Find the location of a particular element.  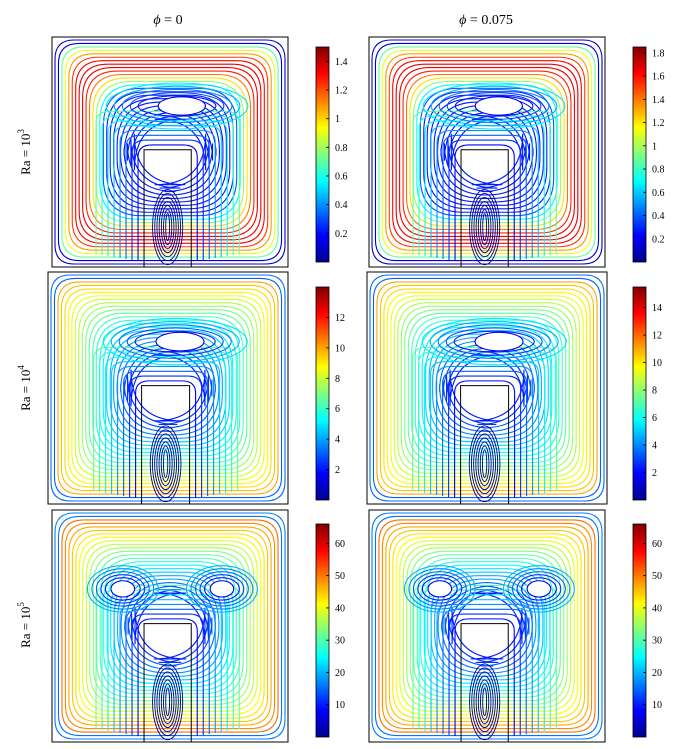

streamlines is located at coordinates (170, 152).